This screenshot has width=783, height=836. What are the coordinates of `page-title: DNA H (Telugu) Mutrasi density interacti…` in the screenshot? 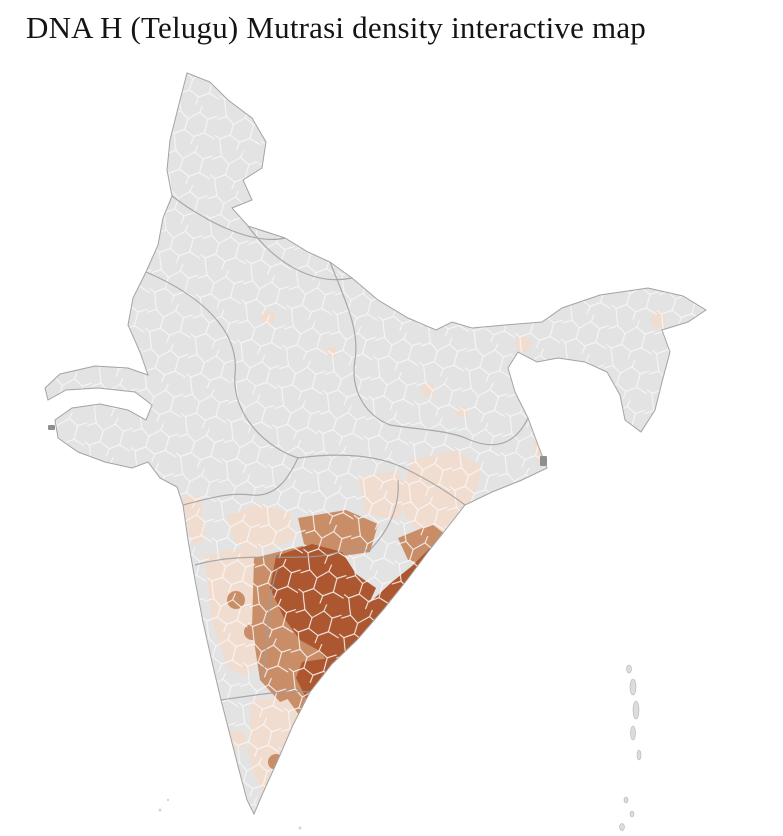 It's located at (336, 27).